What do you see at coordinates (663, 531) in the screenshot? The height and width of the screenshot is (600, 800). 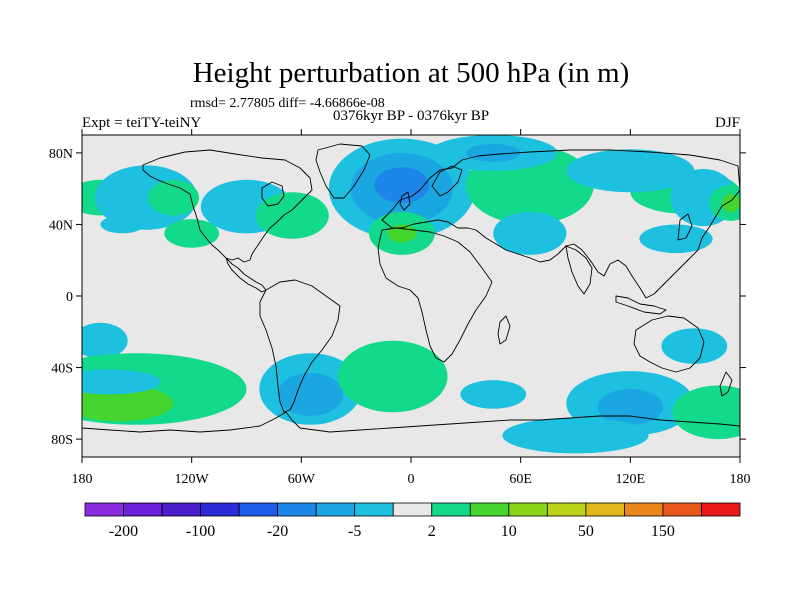 I see `colorbar-label-8: 150` at bounding box center [663, 531].